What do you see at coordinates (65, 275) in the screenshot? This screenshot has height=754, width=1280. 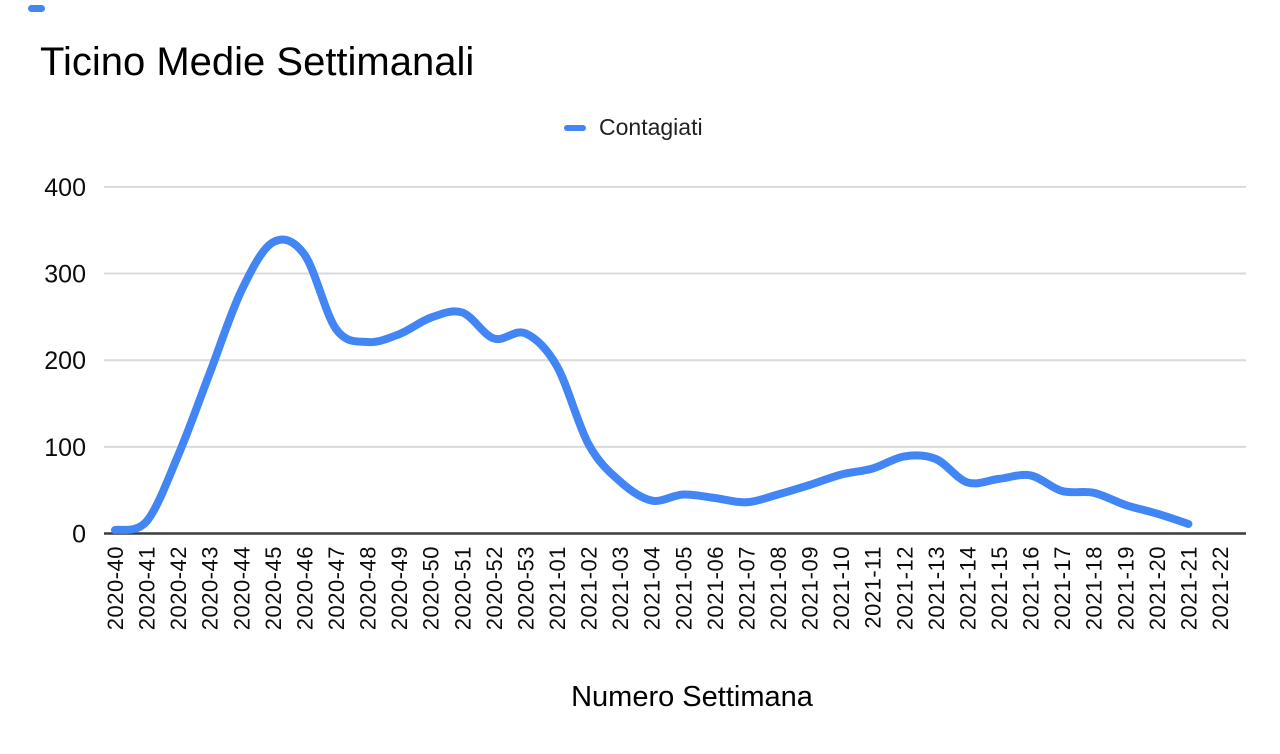 I see `y-tick-label: 300` at bounding box center [65, 275].